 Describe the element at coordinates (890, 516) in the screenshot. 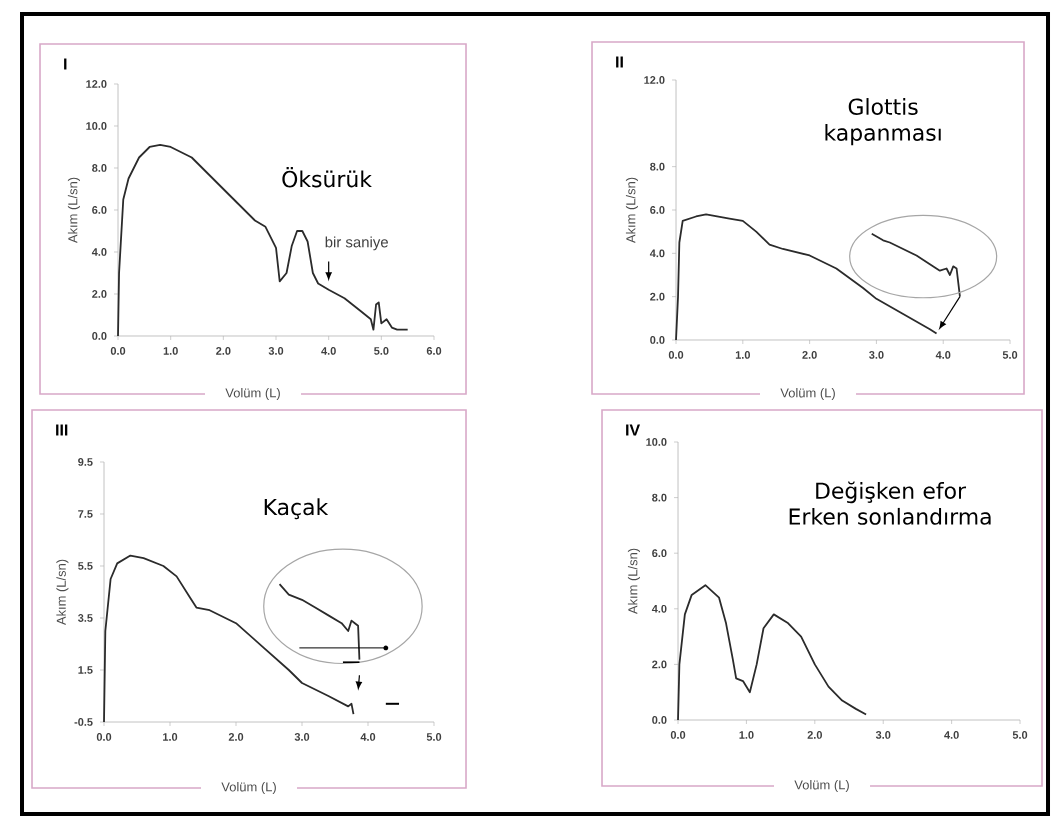

I see `text: Erken sonlandırma` at that location.